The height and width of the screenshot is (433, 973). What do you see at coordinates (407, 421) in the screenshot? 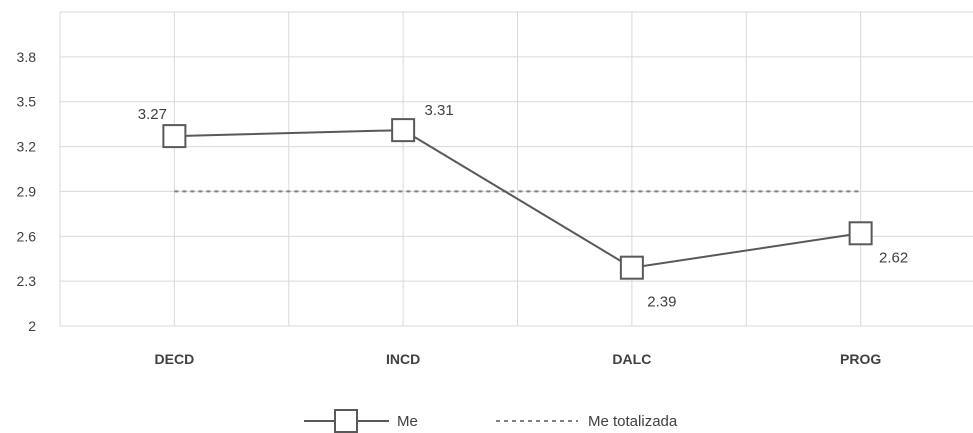
I see `legend-label-me: Me` at bounding box center [407, 421].